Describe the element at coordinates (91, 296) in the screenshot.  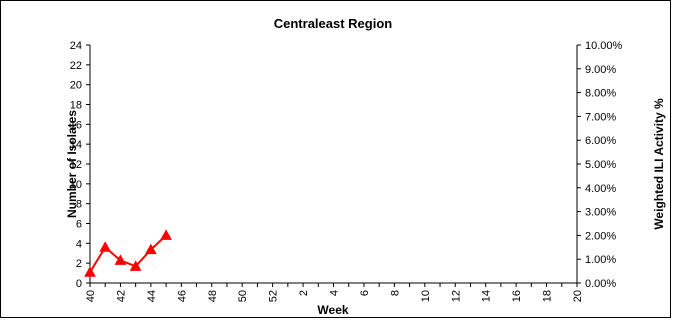
I see `x-tick-label: 40` at that location.